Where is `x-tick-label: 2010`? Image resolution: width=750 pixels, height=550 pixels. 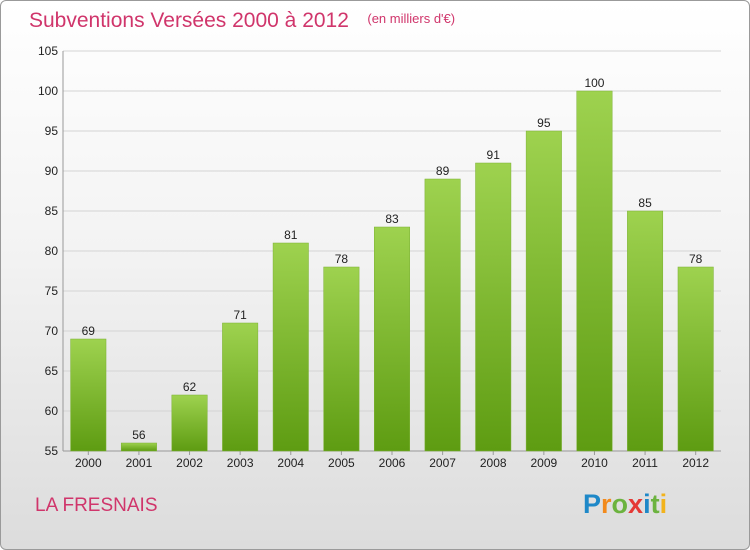 x-tick-label: 2010 is located at coordinates (594, 463).